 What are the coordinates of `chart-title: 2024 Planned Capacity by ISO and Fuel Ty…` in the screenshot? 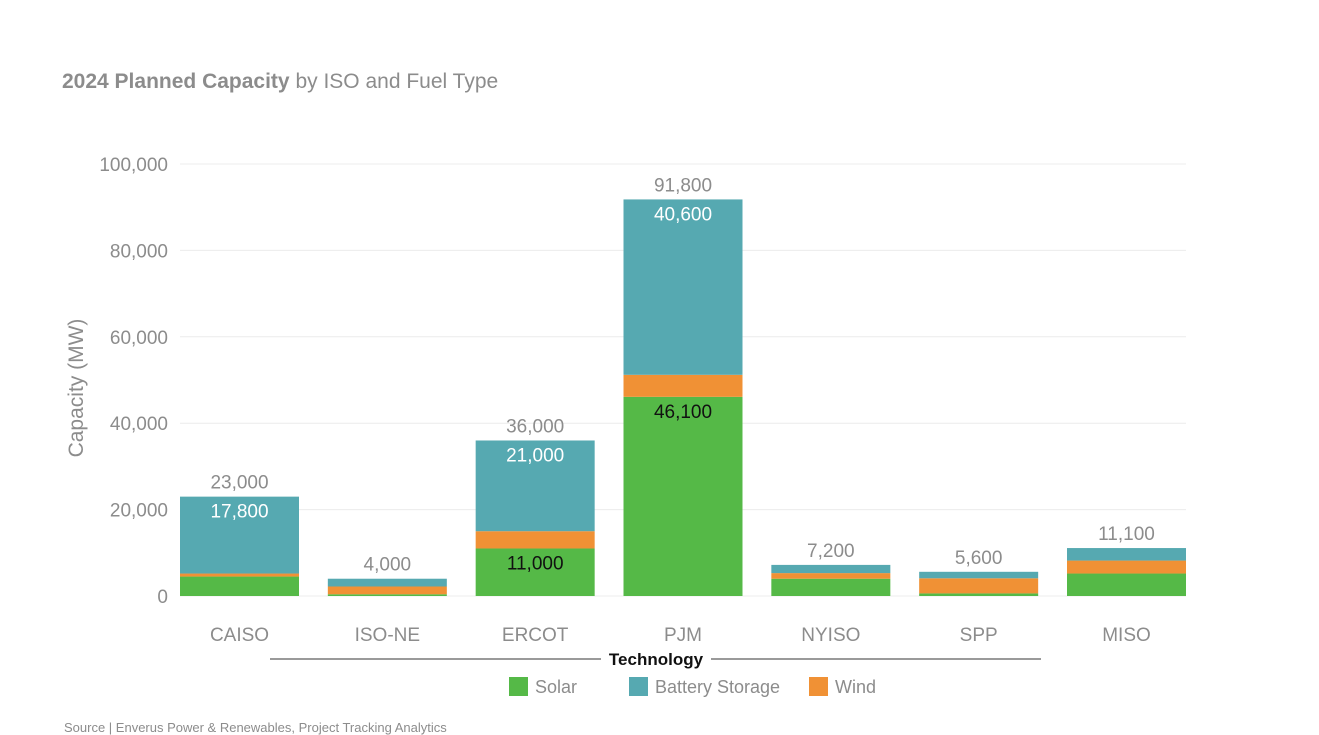 It's located at (280, 82).